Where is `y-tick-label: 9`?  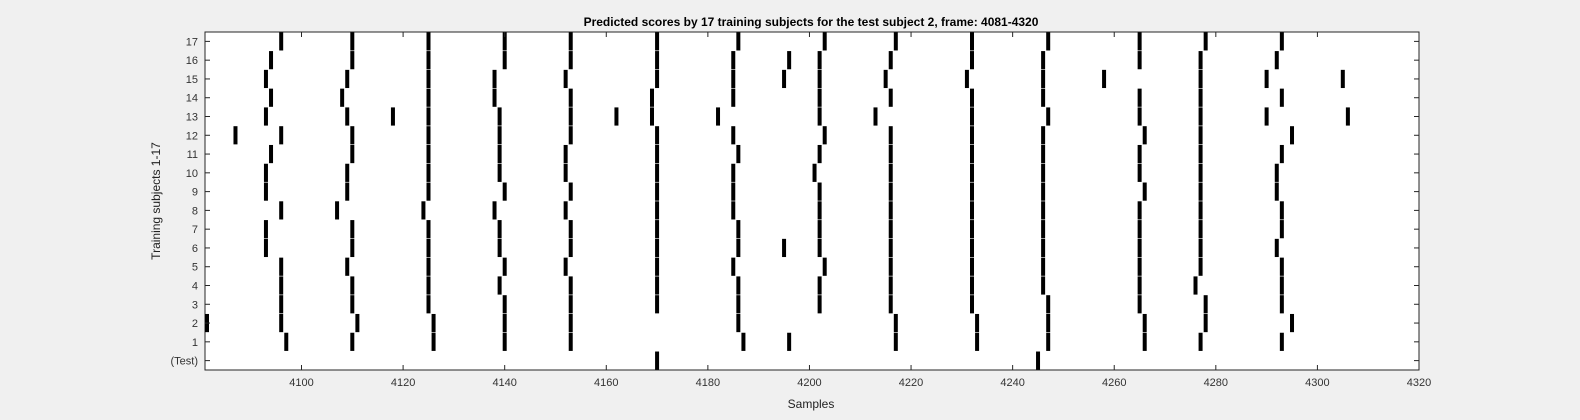 y-tick-label: 9 is located at coordinates (195, 193).